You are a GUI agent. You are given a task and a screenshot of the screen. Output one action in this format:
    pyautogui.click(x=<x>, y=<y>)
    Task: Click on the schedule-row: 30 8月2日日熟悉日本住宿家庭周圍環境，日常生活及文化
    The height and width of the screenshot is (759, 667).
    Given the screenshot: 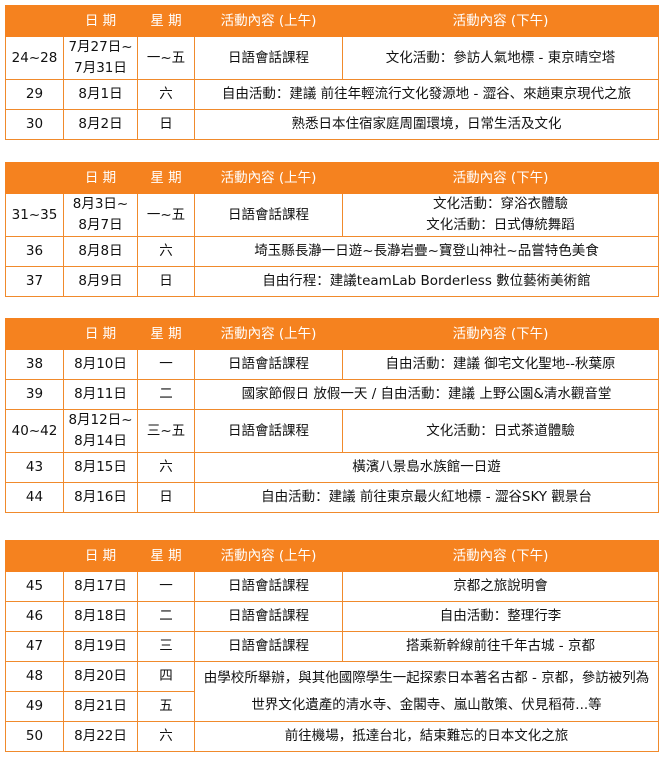 What is the action you would take?
    pyautogui.click(x=332, y=124)
    